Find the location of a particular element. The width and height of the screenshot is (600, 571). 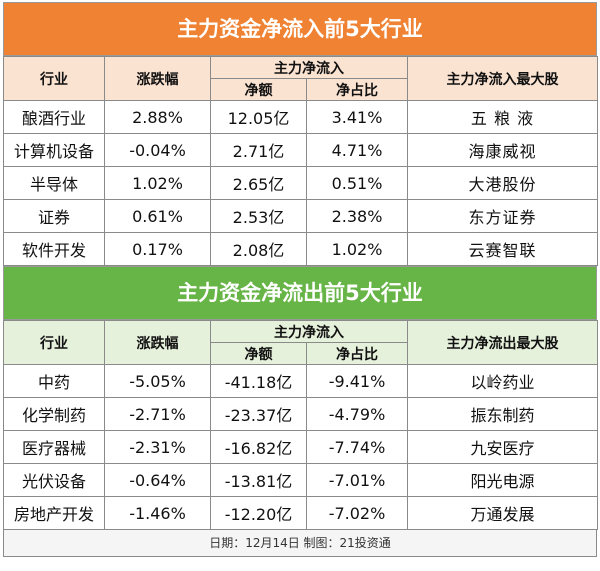

change-cell: -1.46% is located at coordinates (157, 513).